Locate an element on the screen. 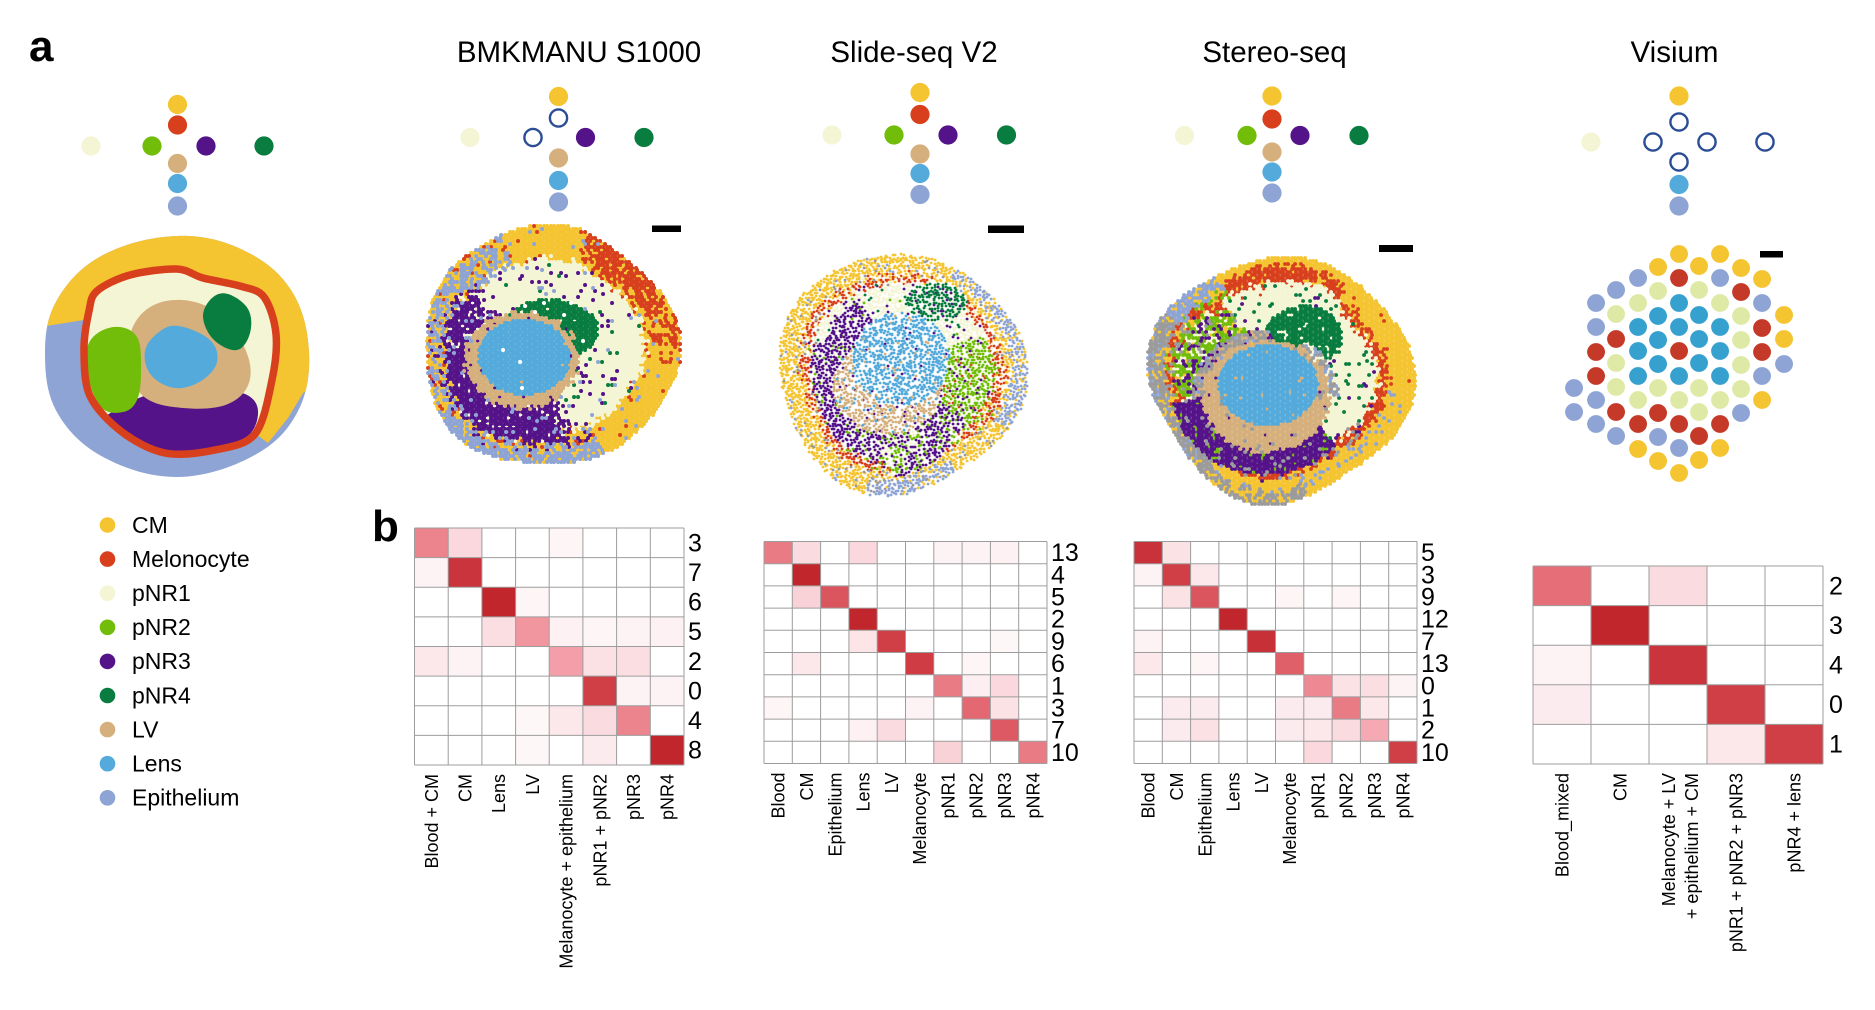  svg-text: pNR1 + pNR2 is located at coordinates (600, 830).